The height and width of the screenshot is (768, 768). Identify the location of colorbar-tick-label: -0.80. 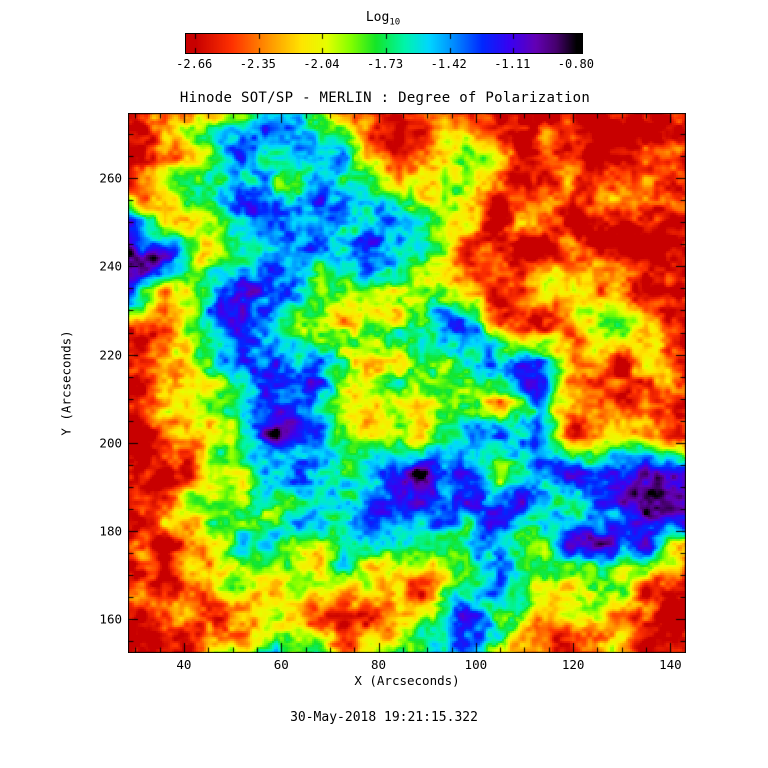
(575, 64).